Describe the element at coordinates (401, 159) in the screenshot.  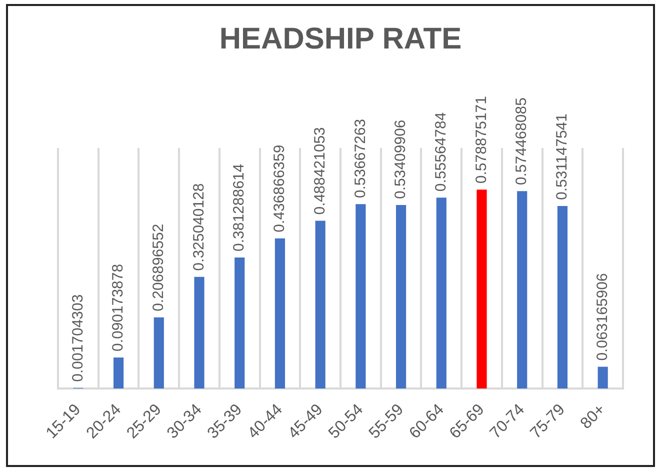
I see `data-label: 0.53409906` at that location.